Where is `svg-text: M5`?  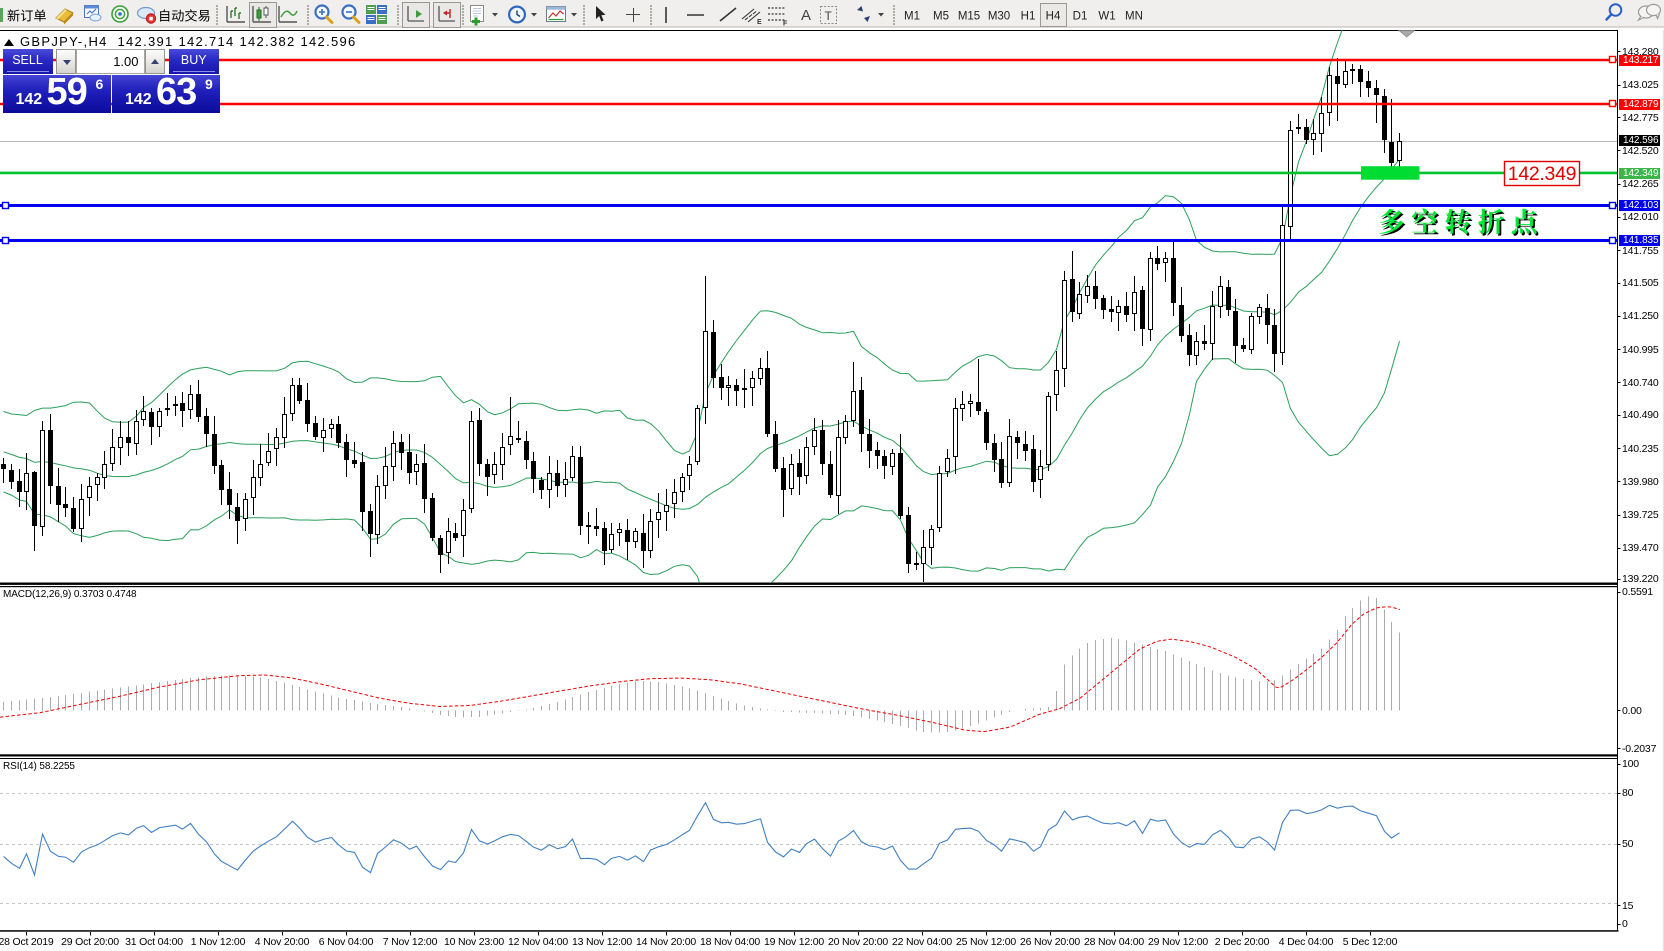 svg-text: M5 is located at coordinates (941, 17).